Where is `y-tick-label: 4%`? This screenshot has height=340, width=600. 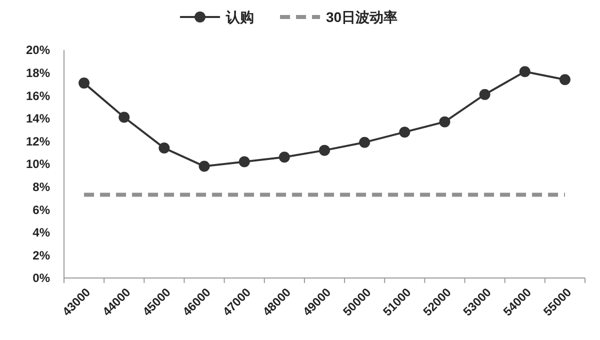 y-tick-label: 4% is located at coordinates (41, 233).